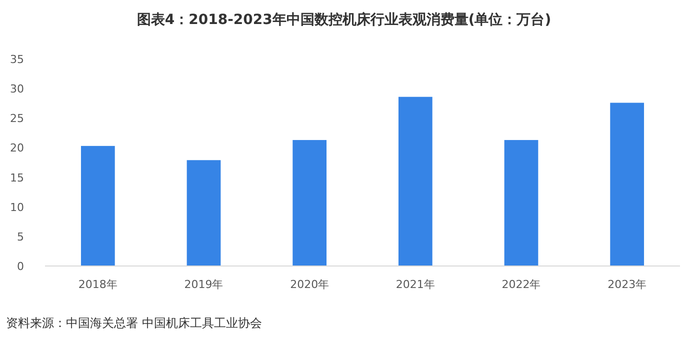 This screenshot has width=688, height=341. I want to click on y-tick-label: 0, so click(20, 266).